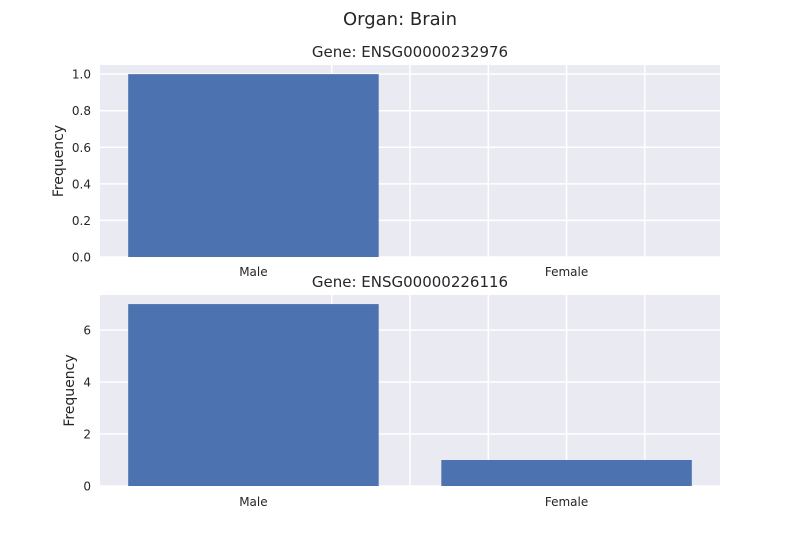  What do you see at coordinates (87, 383) in the screenshot?
I see `y-tick-label: 4` at bounding box center [87, 383].